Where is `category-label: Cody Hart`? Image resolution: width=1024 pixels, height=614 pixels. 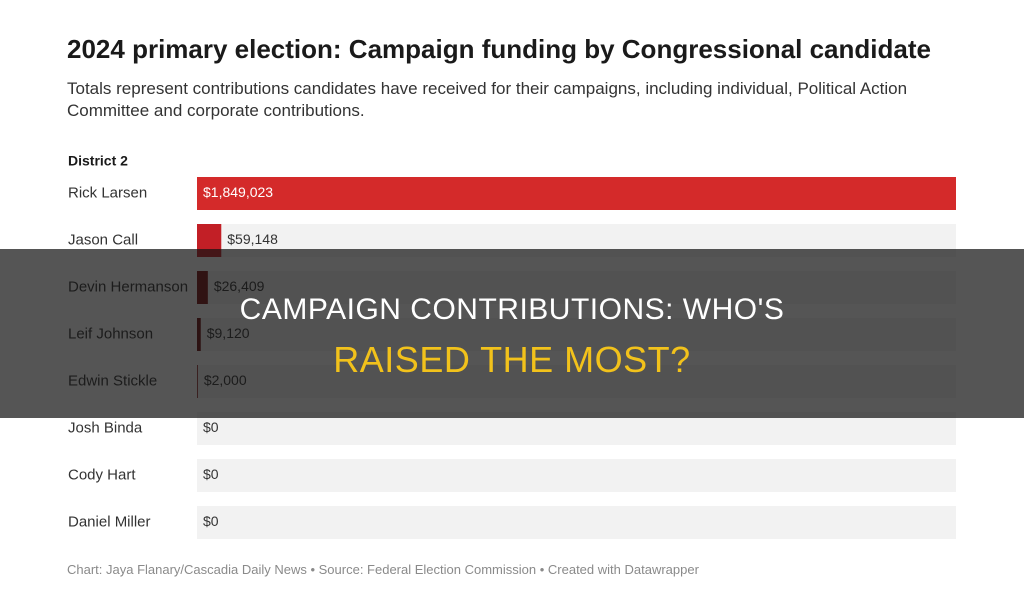
category-label: Cody Hart is located at coordinates (102, 474).